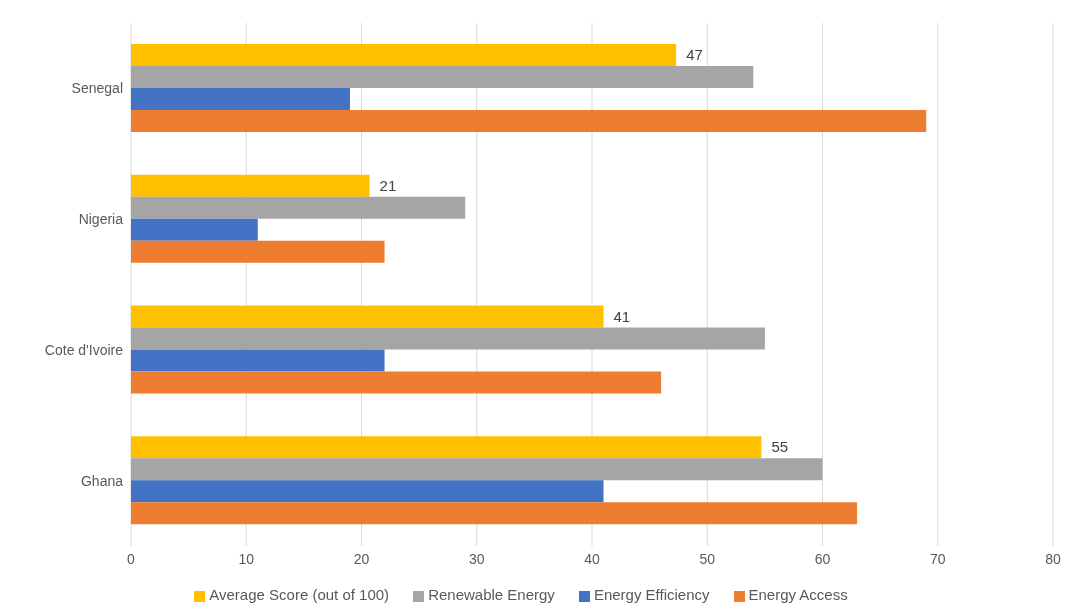  What do you see at coordinates (622, 316) in the screenshot?
I see `data-label: 41` at bounding box center [622, 316].